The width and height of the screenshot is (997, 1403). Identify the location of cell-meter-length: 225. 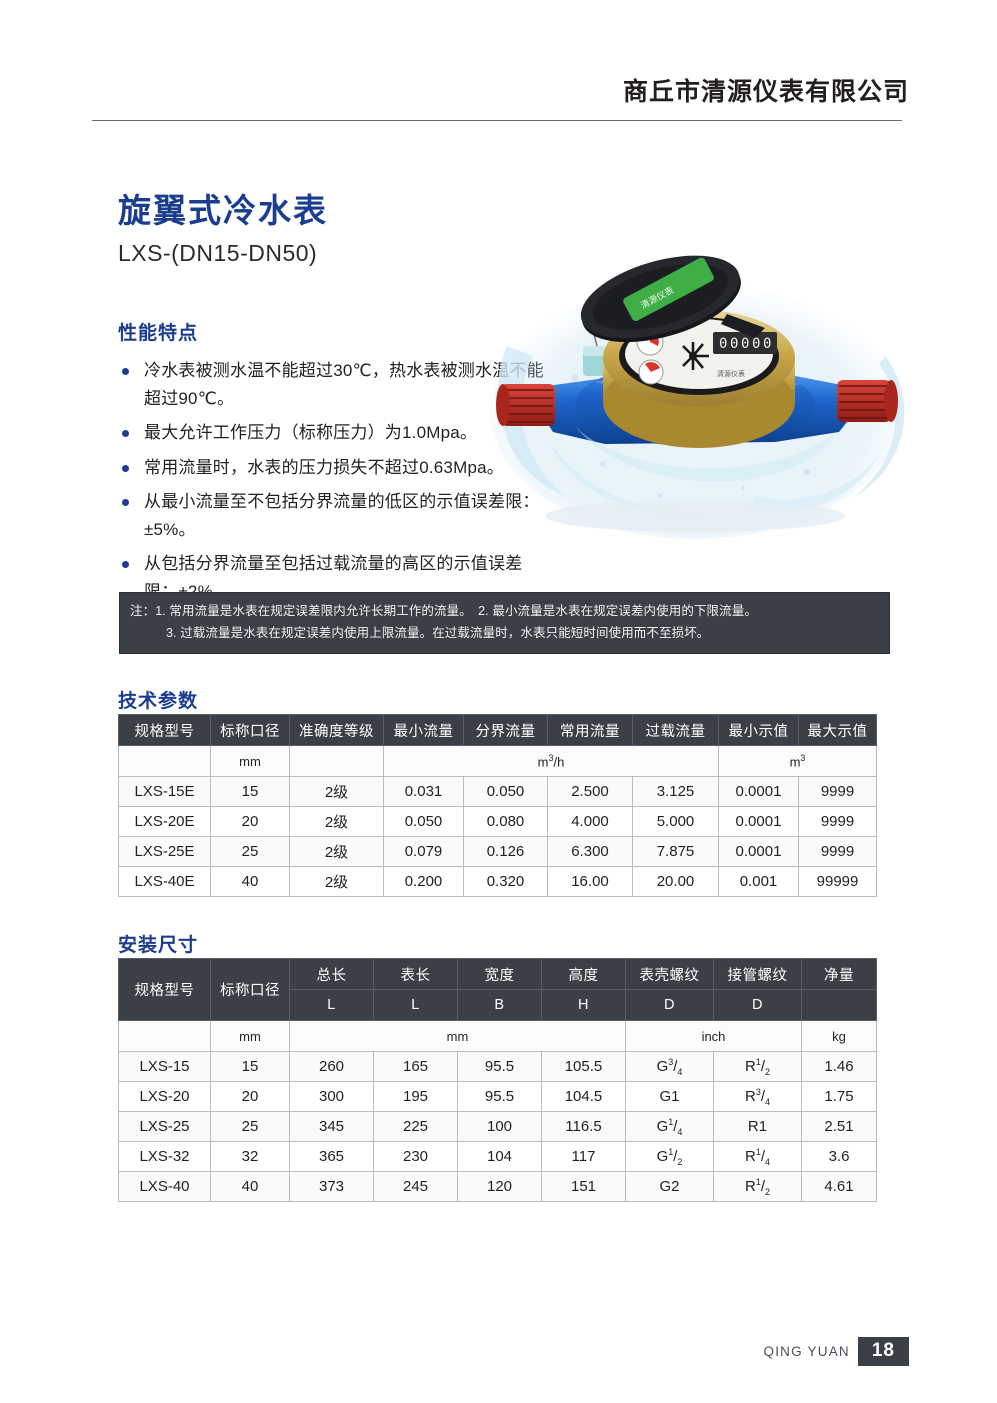
(415, 1126).